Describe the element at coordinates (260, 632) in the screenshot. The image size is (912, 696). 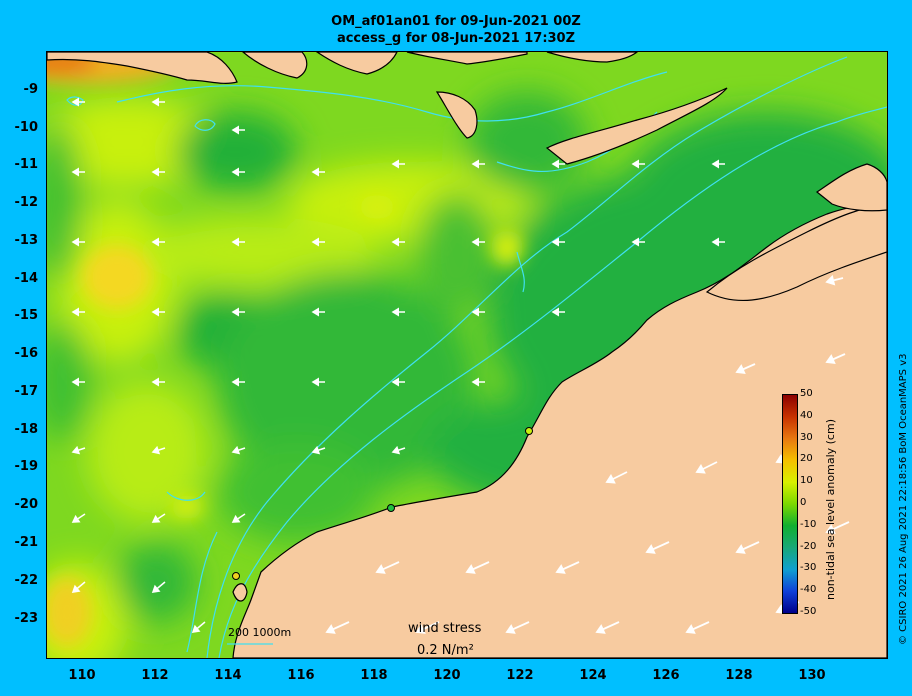
I see `isobath-legend-label: 200 1000m` at that location.